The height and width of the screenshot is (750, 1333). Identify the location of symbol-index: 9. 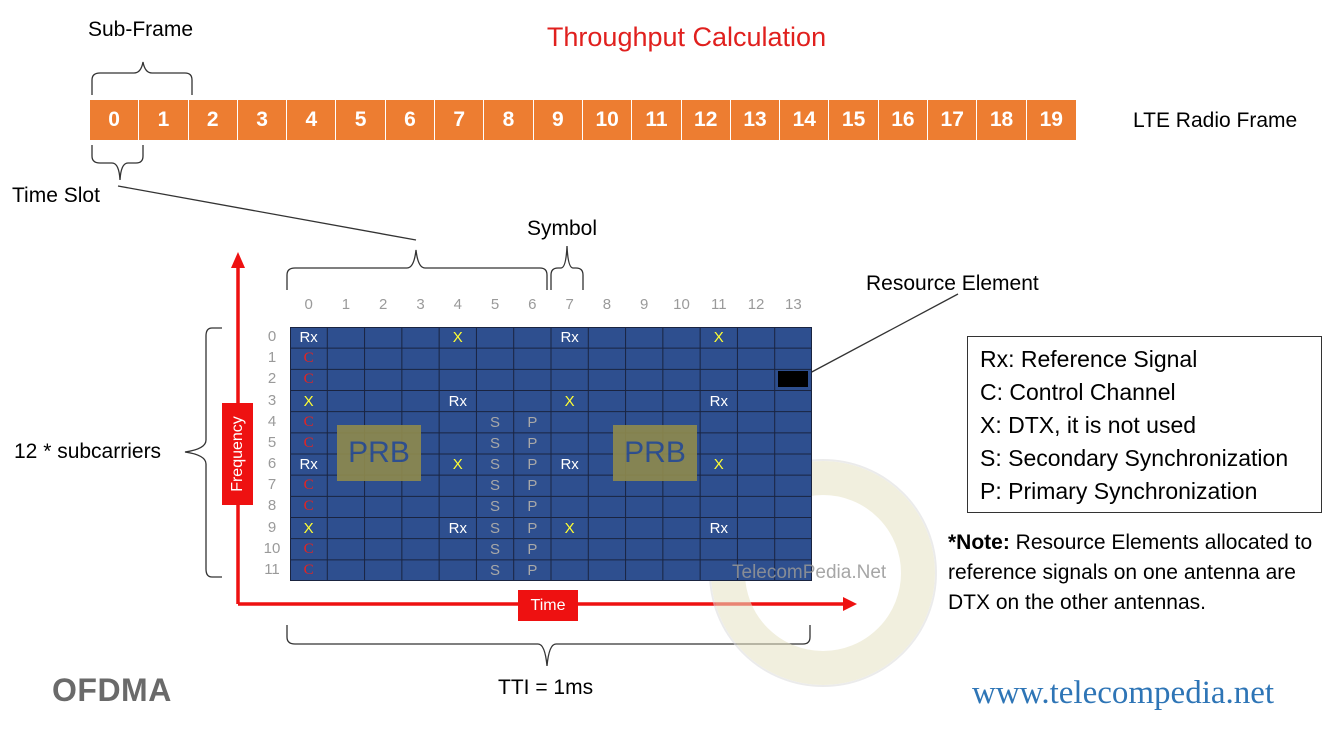
(644, 304).